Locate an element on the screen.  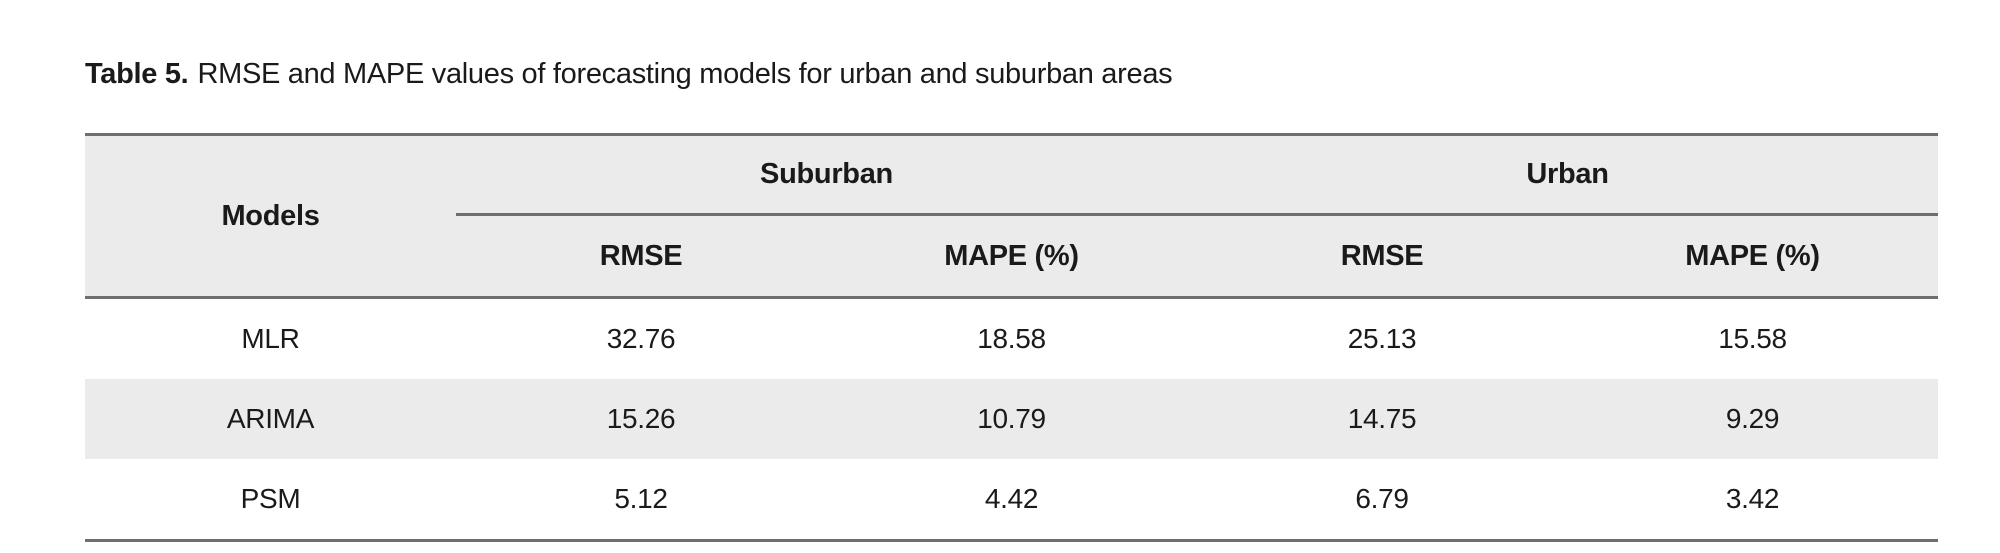
group-header-suburban: Suburban is located at coordinates (826, 176).